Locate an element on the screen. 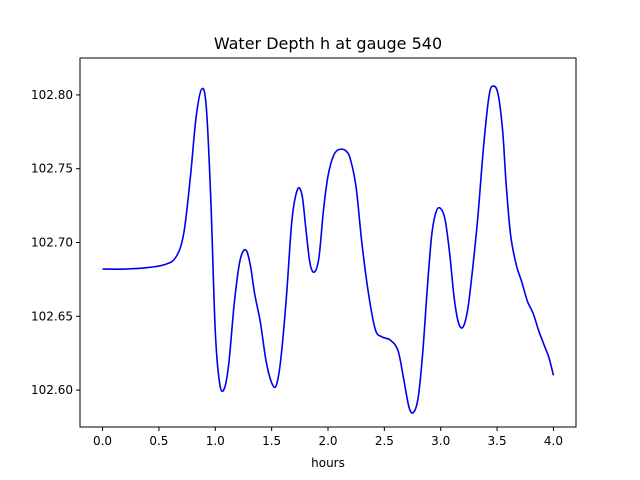 The height and width of the screenshot is (480, 640). y-axis: 102.60 102.65 102.70 102.75 102.80 is located at coordinates (55, 242).